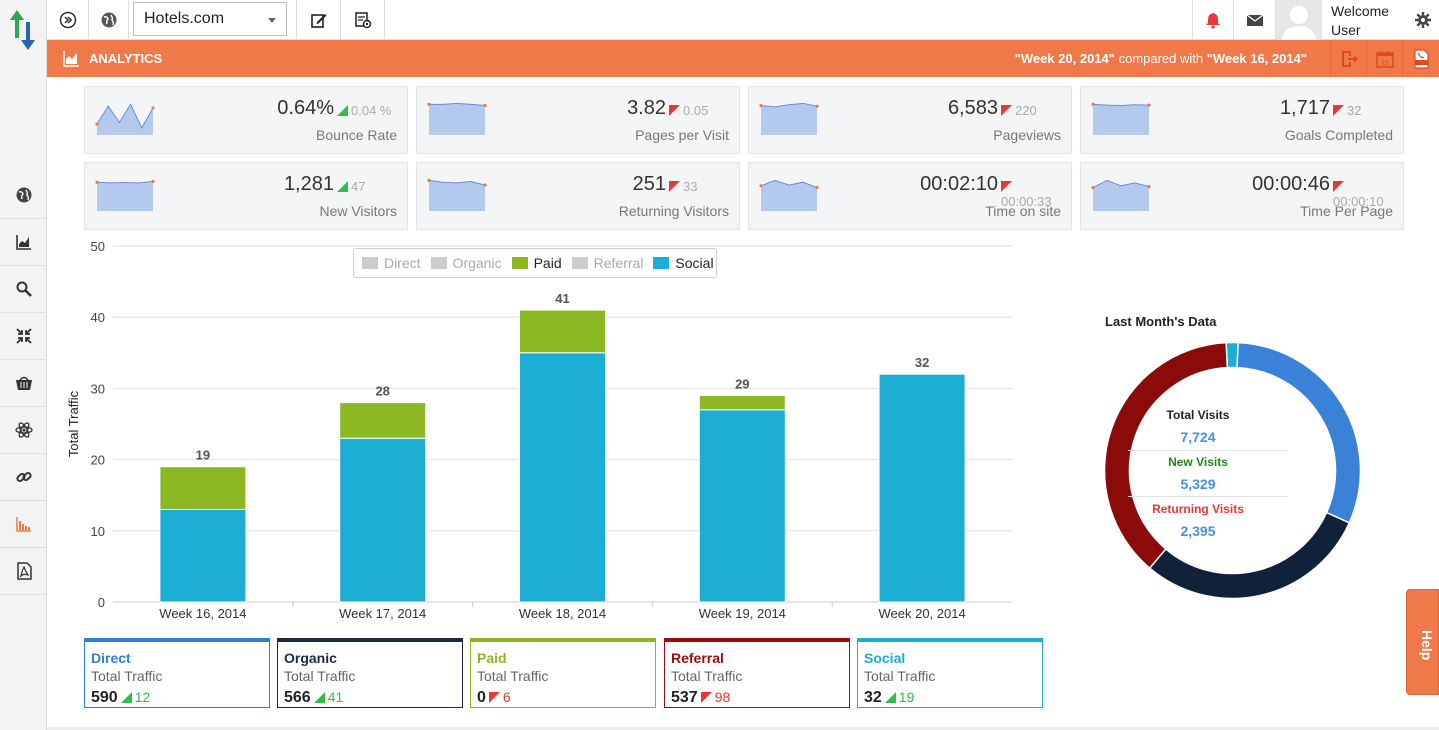  Describe the element at coordinates (367, 186) in the screenshot. I see `kpi-delta: 47` at that location.